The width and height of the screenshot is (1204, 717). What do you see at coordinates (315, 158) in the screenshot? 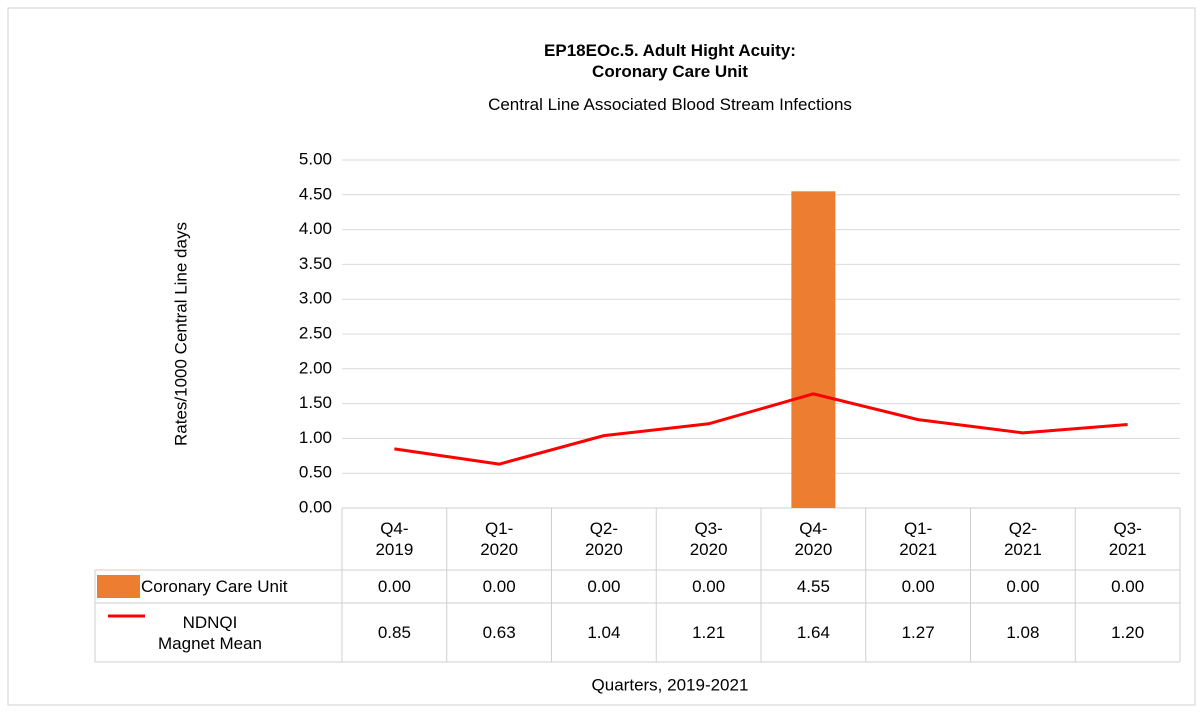
I see `y-tick-label: 5.00` at bounding box center [315, 158].